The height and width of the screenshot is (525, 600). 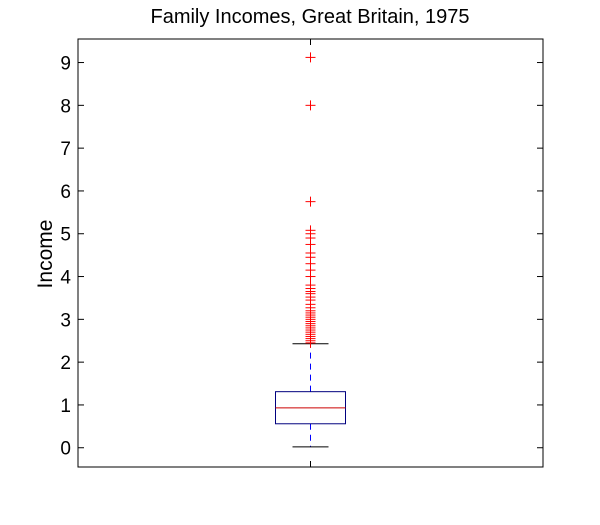 What do you see at coordinates (65, 406) in the screenshot?
I see `y-tick-label: 1` at bounding box center [65, 406].